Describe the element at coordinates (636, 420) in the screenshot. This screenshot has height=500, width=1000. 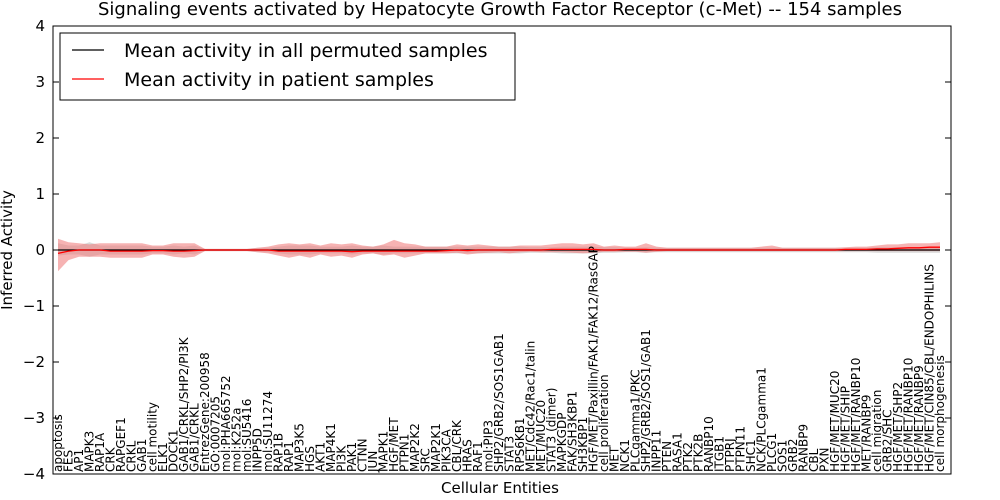
I see `x-tick-label: PLCgamma1/PKC` at that location.